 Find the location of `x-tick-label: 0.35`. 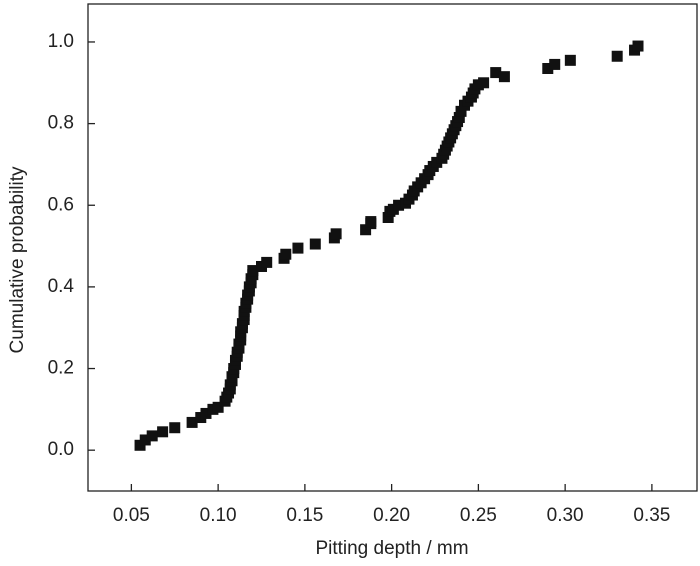

x-tick-label: 0.35 is located at coordinates (651, 515).